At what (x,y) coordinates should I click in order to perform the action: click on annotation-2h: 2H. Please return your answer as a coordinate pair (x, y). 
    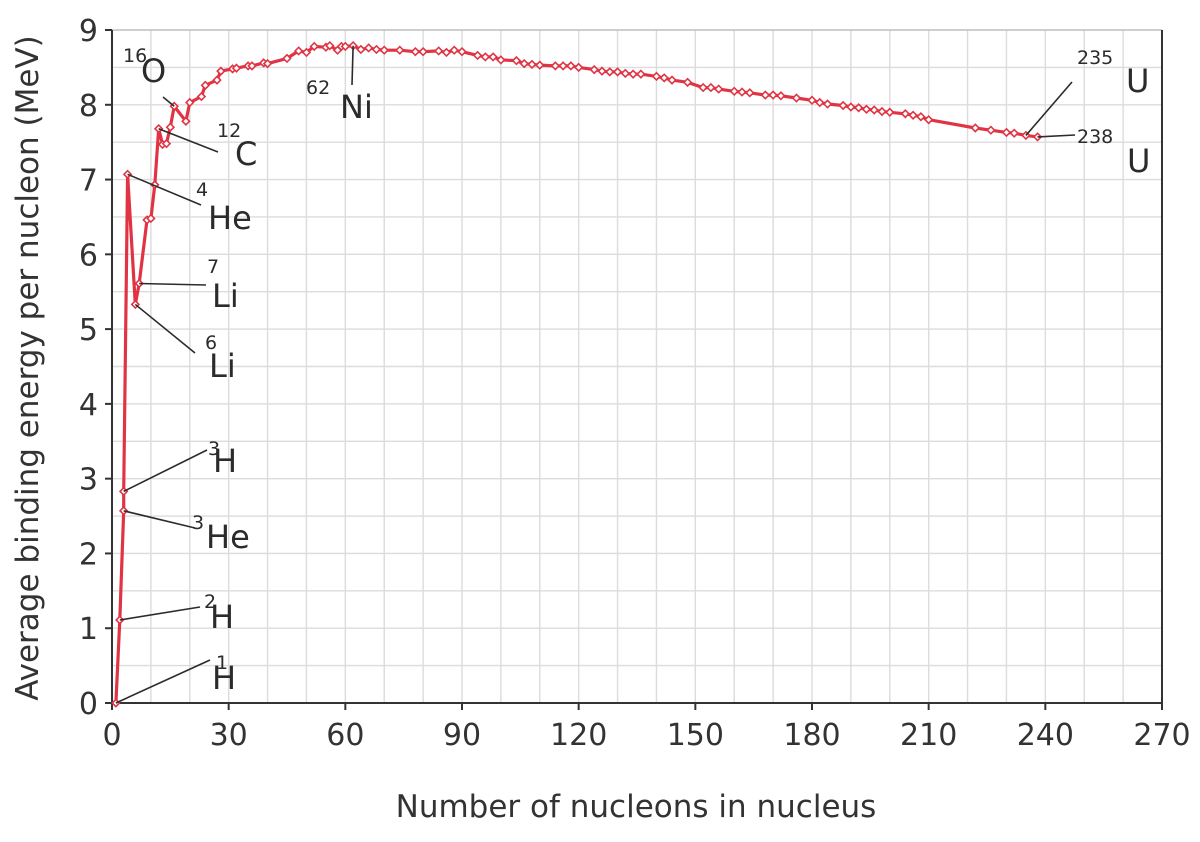
    Looking at the image, I should click on (176, 613).